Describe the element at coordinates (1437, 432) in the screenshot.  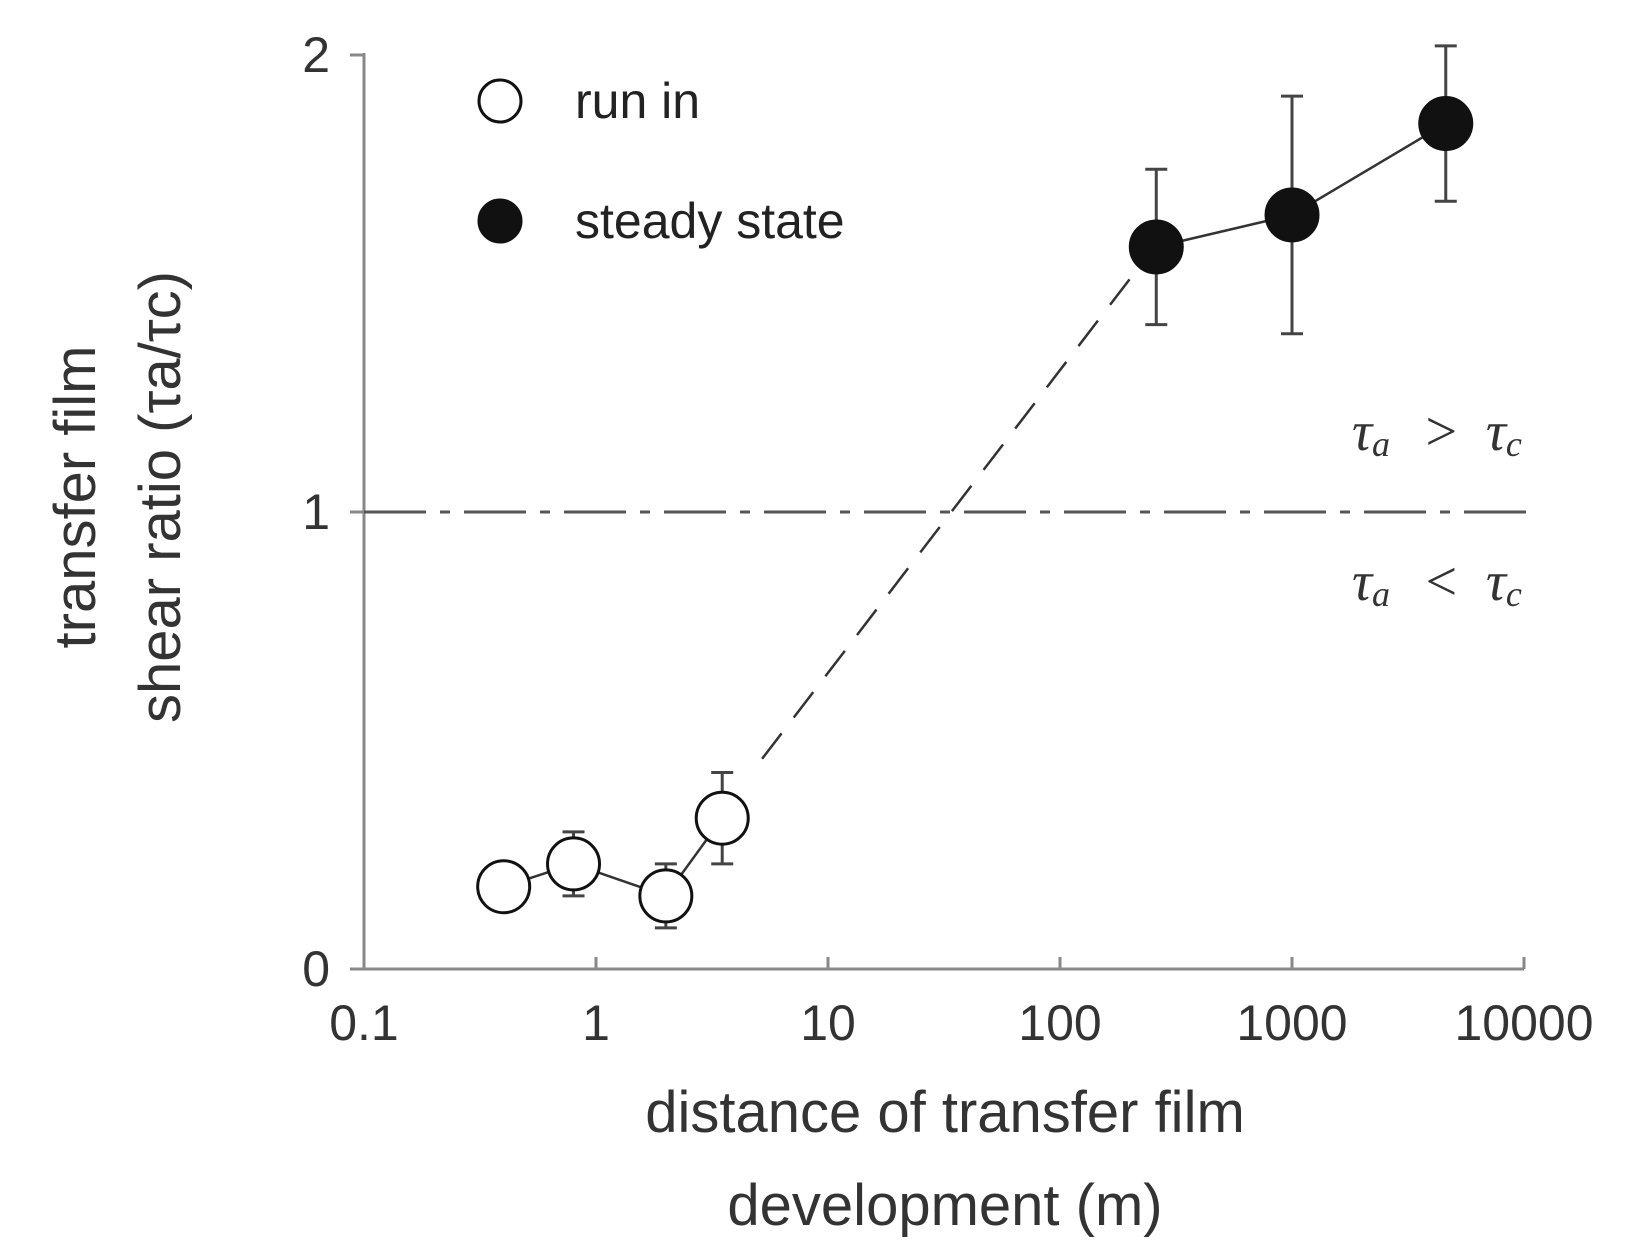
I see `region-annotation: τa > τc` at that location.